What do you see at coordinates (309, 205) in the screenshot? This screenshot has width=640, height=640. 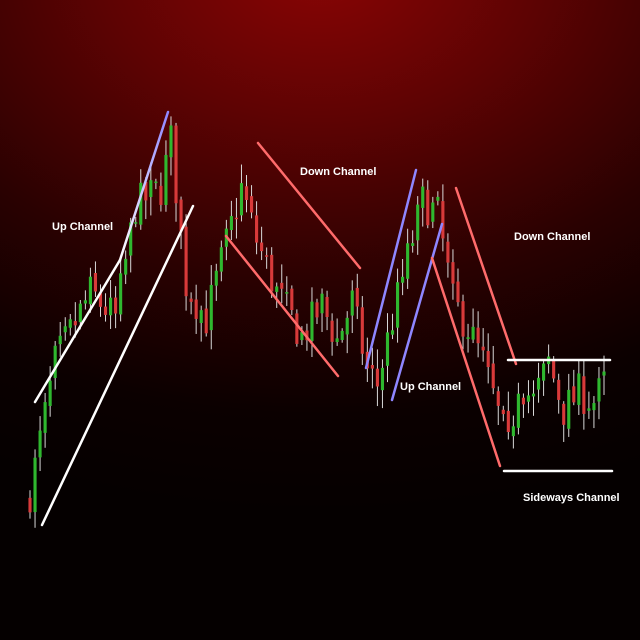 I see `down-channel-1-upper-line` at bounding box center [309, 205].